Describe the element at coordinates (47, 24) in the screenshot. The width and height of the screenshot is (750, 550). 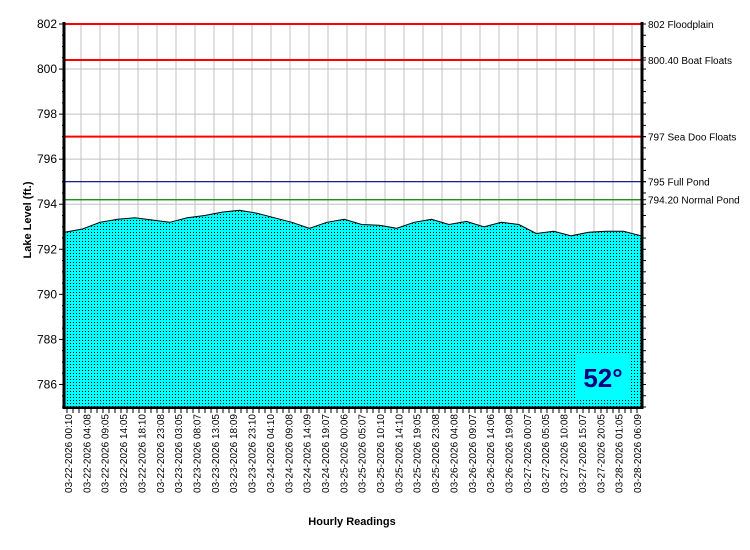
I see `y-tick-label: 802` at that location.